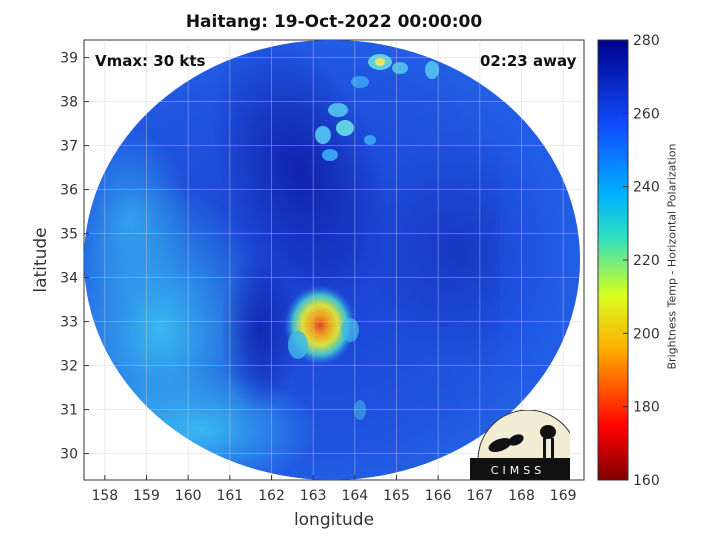 Image resolution: width=720 pixels, height=540 pixels. I want to click on x-tick-label: 166, so click(438, 496).